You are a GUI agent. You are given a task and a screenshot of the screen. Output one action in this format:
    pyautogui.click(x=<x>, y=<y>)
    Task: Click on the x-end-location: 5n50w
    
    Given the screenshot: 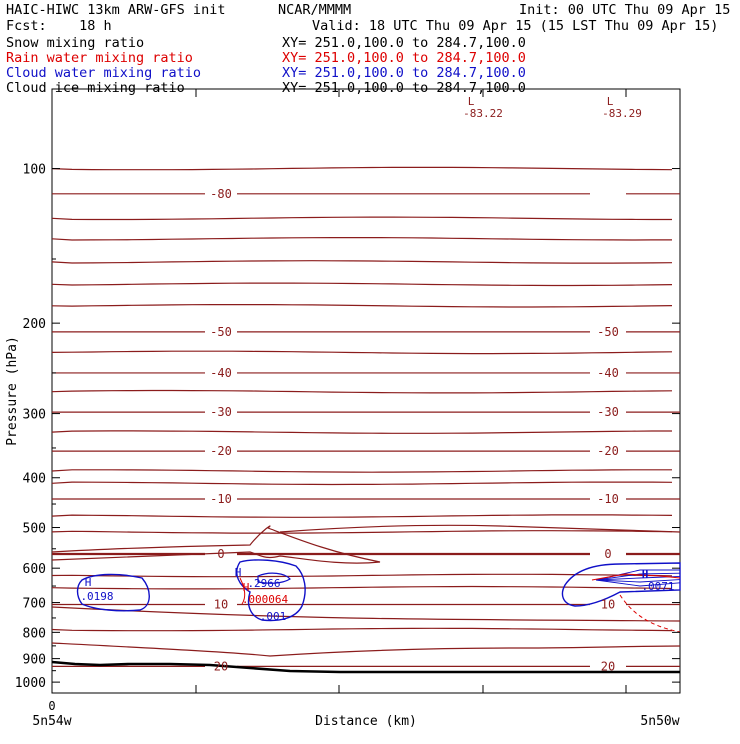 What is the action you would take?
    pyautogui.click(x=659, y=721)
    